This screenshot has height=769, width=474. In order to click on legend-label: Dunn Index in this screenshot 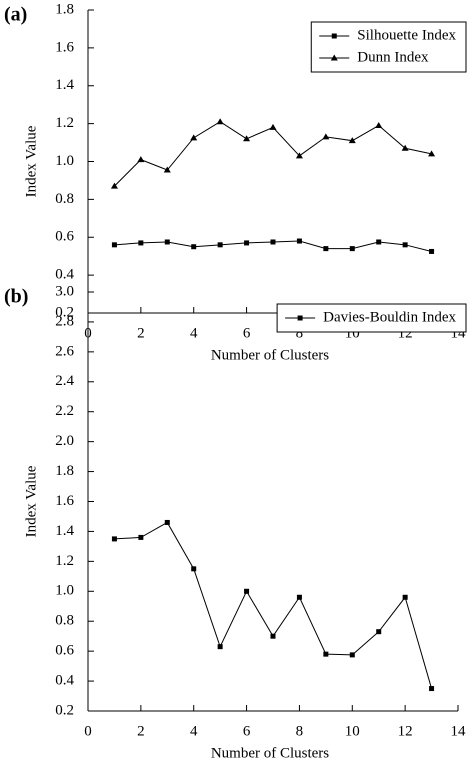, I will do `click(393, 57)`.